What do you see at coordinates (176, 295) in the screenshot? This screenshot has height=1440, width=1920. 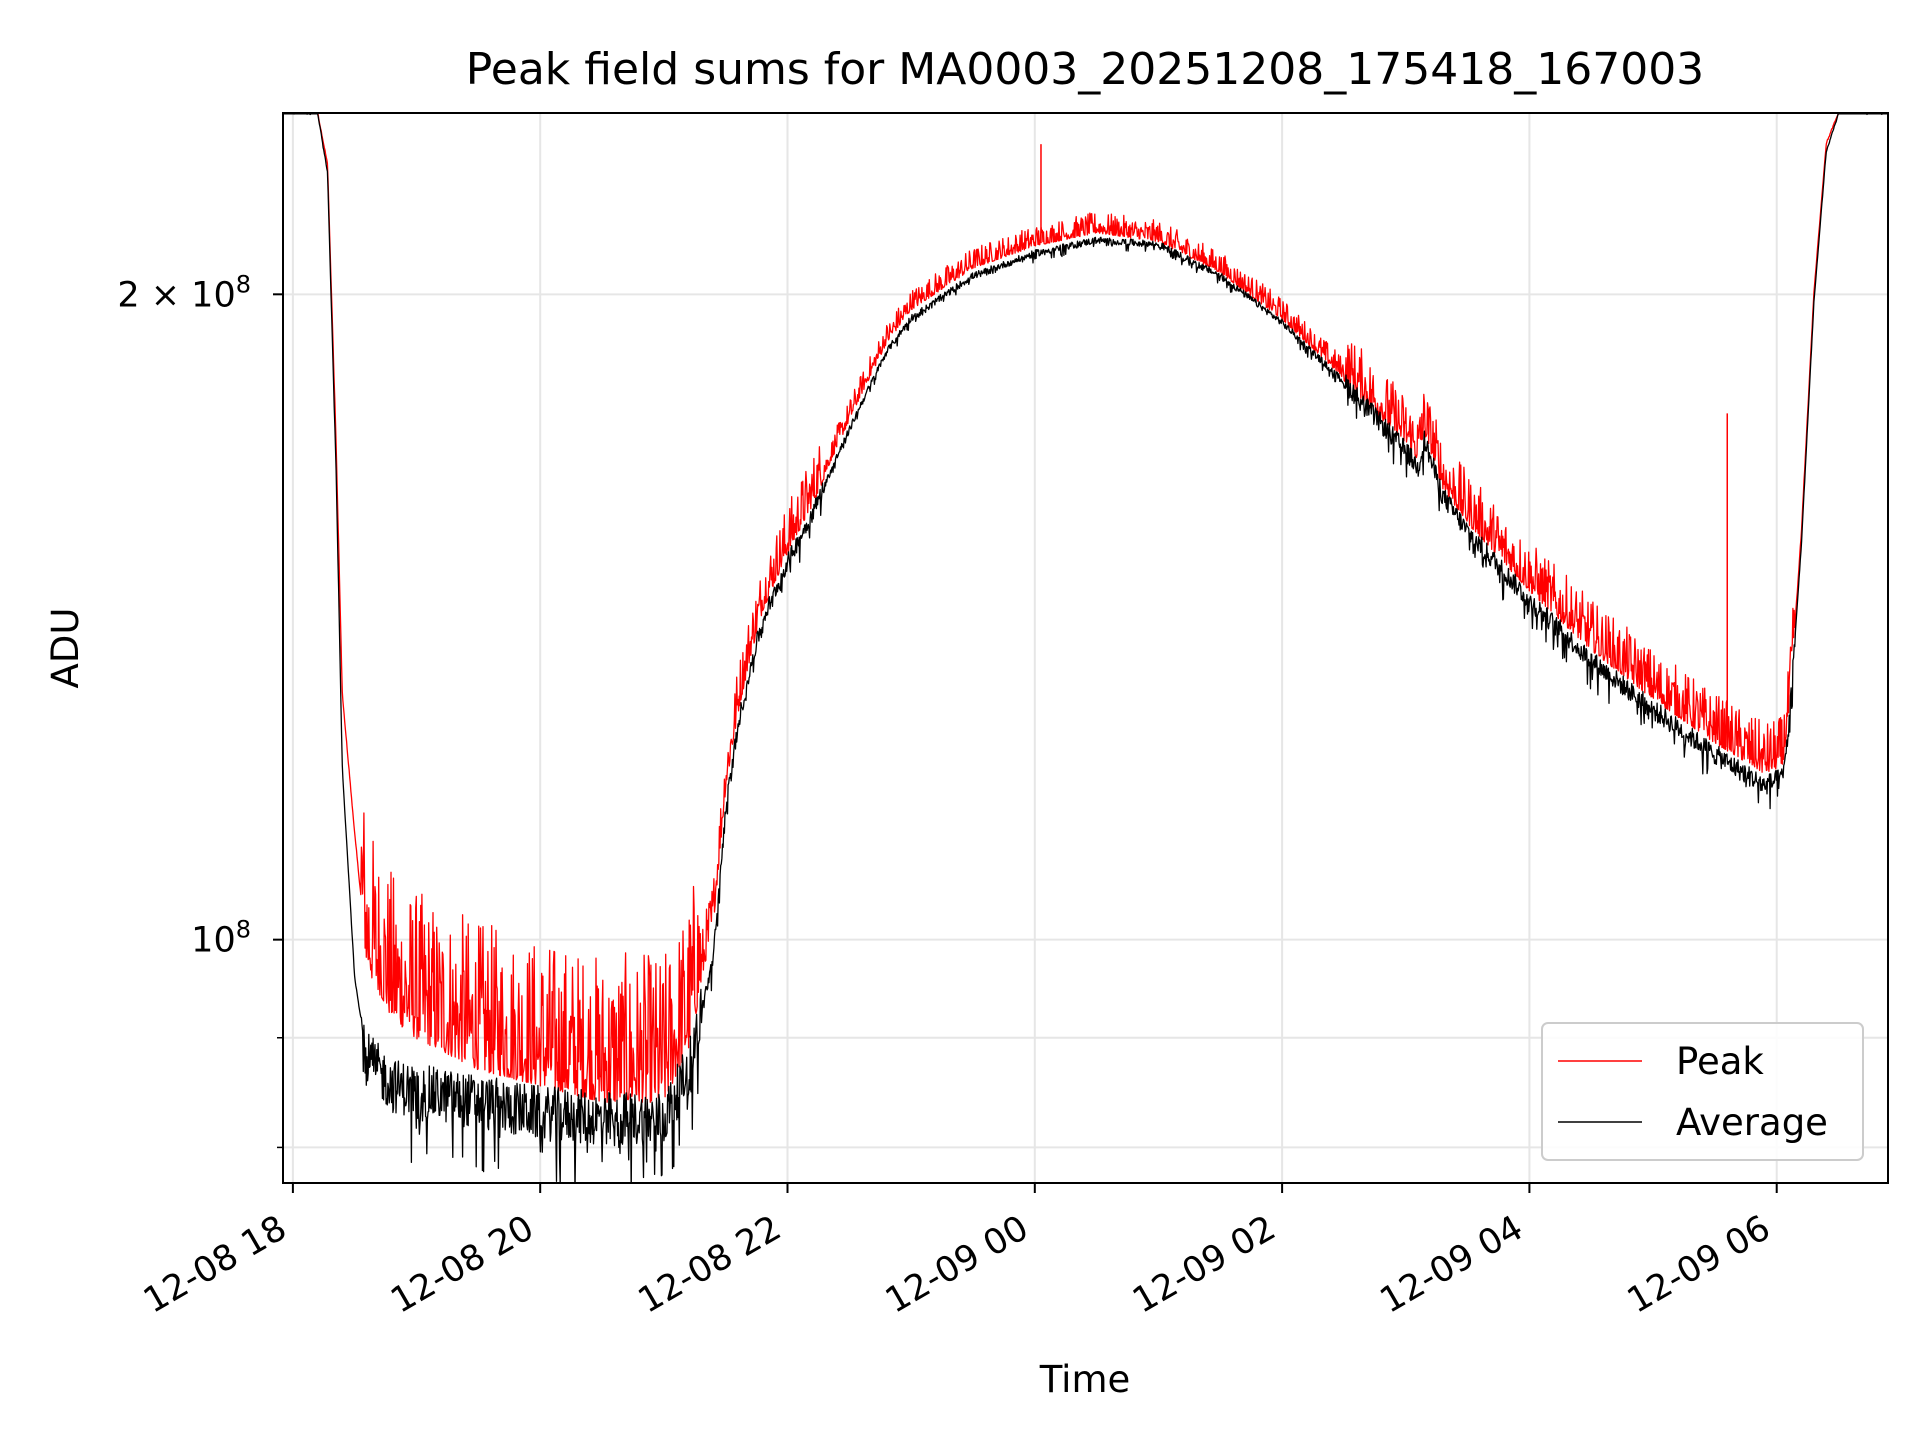 I see `y-tick-label-base: 2 × 10` at bounding box center [176, 295].